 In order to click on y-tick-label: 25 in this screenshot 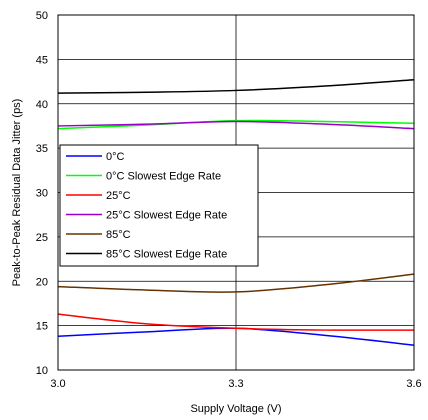, I will do `click(42, 238)`.